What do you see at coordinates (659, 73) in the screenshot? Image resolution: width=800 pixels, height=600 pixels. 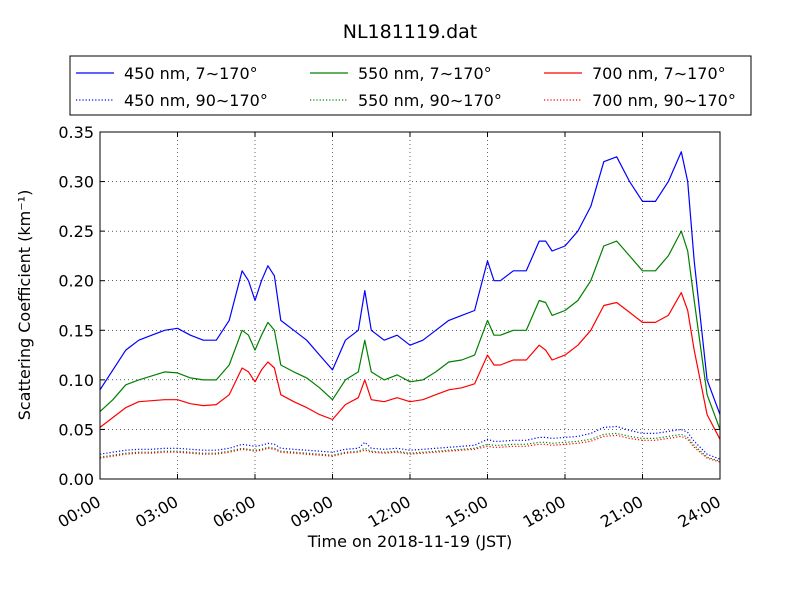 I see `legend-label-4: 700 nm, 7∼170°` at bounding box center [659, 73].